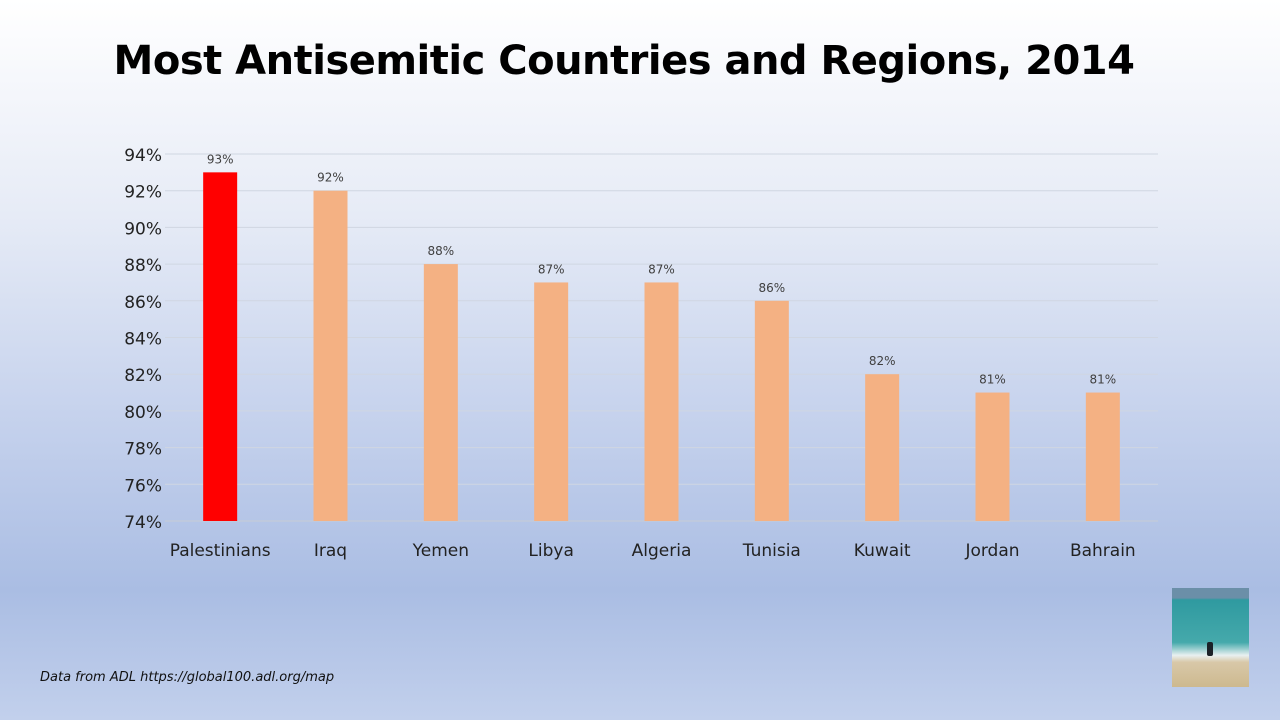  Describe the element at coordinates (991, 551) in the screenshot. I see `x-tick-label: Jordan` at that location.